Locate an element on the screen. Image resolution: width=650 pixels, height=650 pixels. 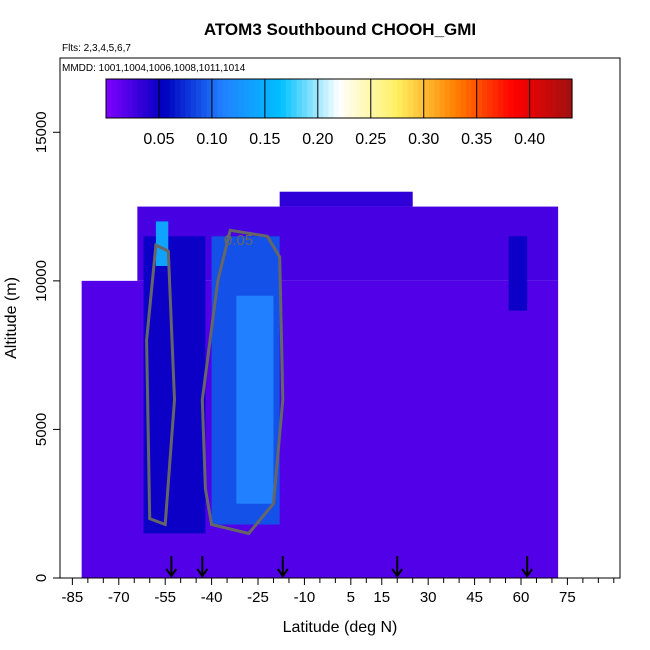
x-tick-label-11: 75 is located at coordinates (567, 597).